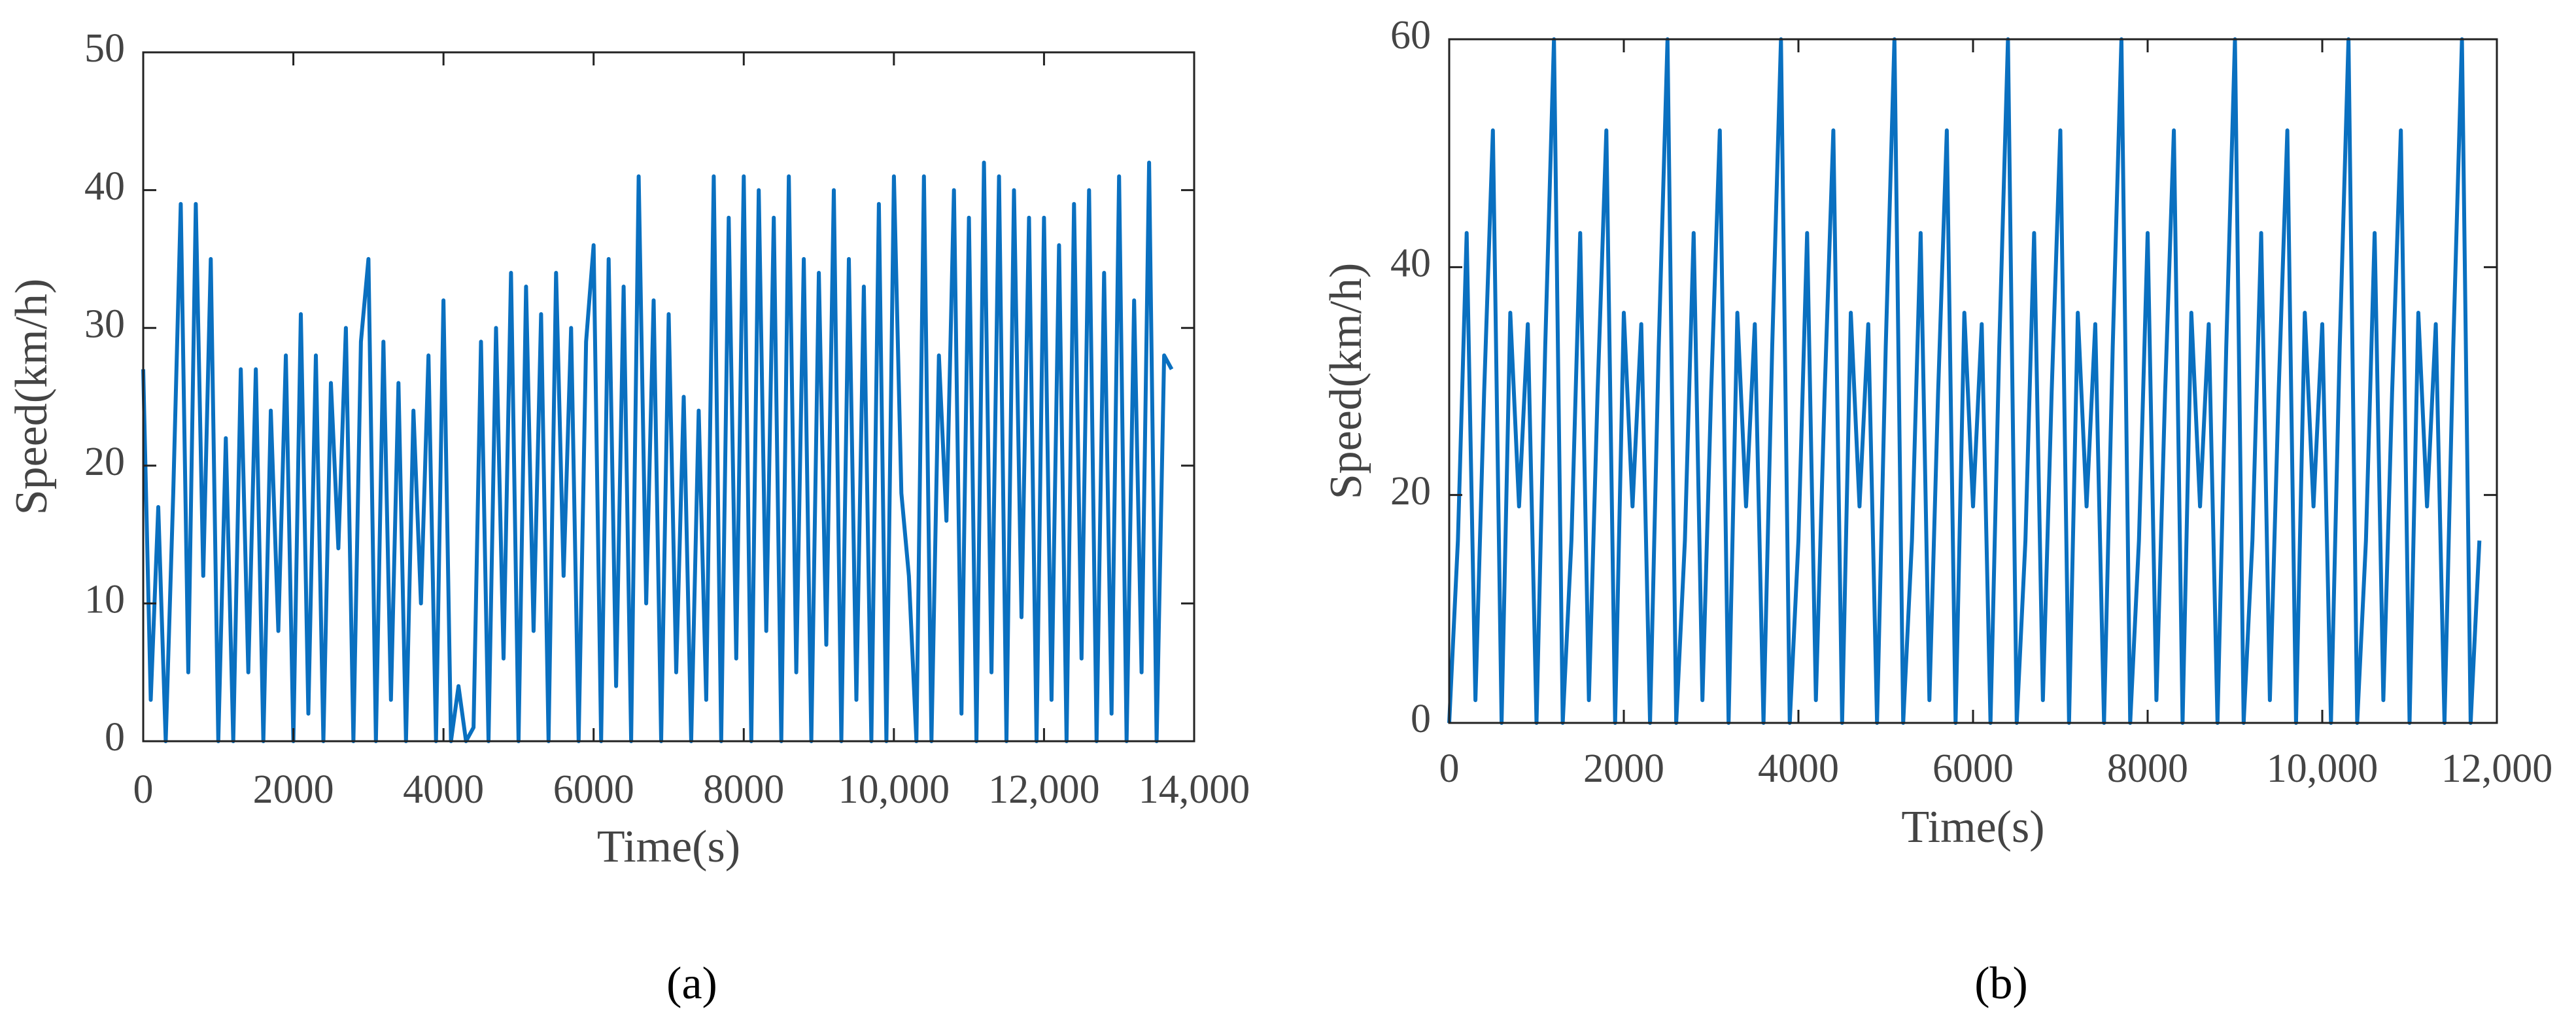  I want to click on x-tick-label: 14,000, so click(1195, 789).